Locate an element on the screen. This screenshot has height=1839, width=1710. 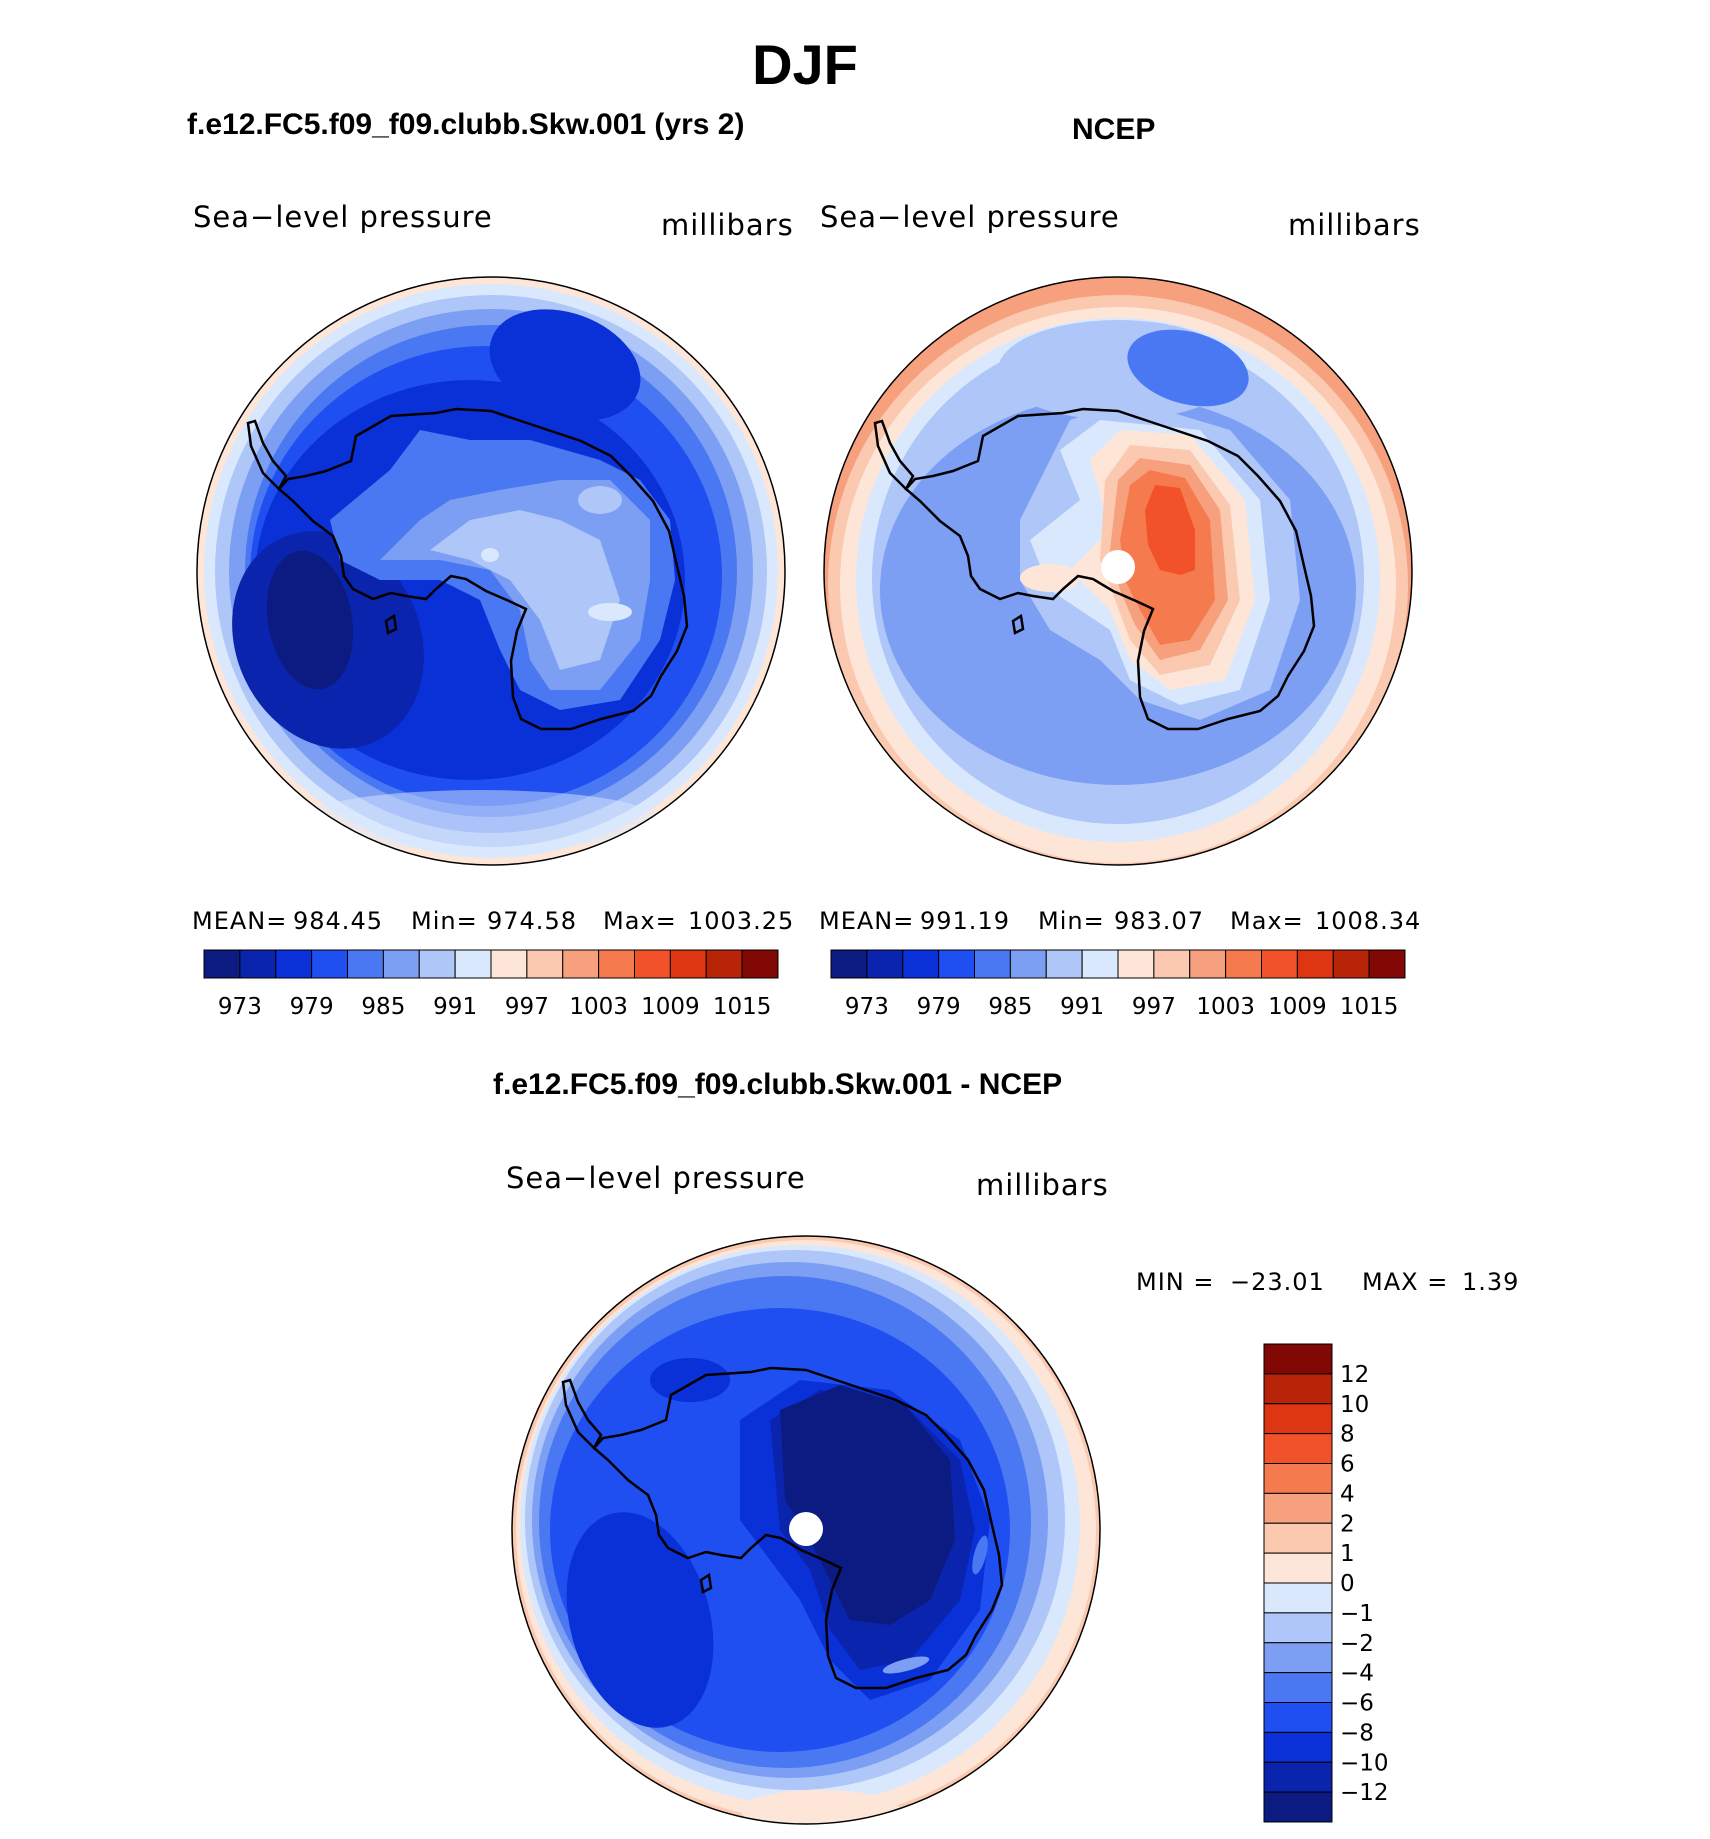
diff-colorbar-tick-label: 0 is located at coordinates (1347, 1584).